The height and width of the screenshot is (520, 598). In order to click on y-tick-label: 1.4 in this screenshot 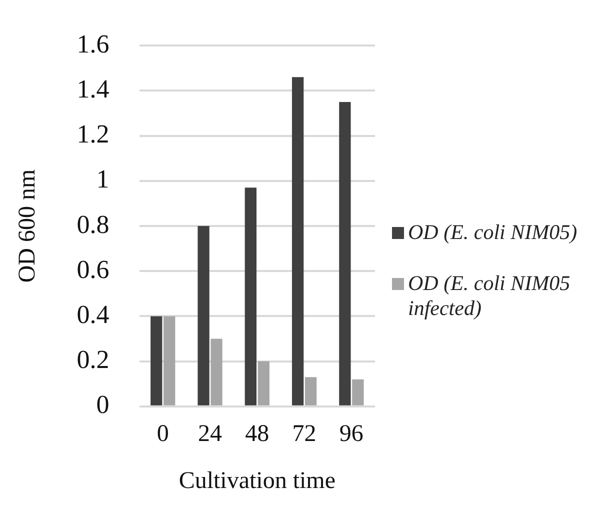, I will do `click(93, 89)`.